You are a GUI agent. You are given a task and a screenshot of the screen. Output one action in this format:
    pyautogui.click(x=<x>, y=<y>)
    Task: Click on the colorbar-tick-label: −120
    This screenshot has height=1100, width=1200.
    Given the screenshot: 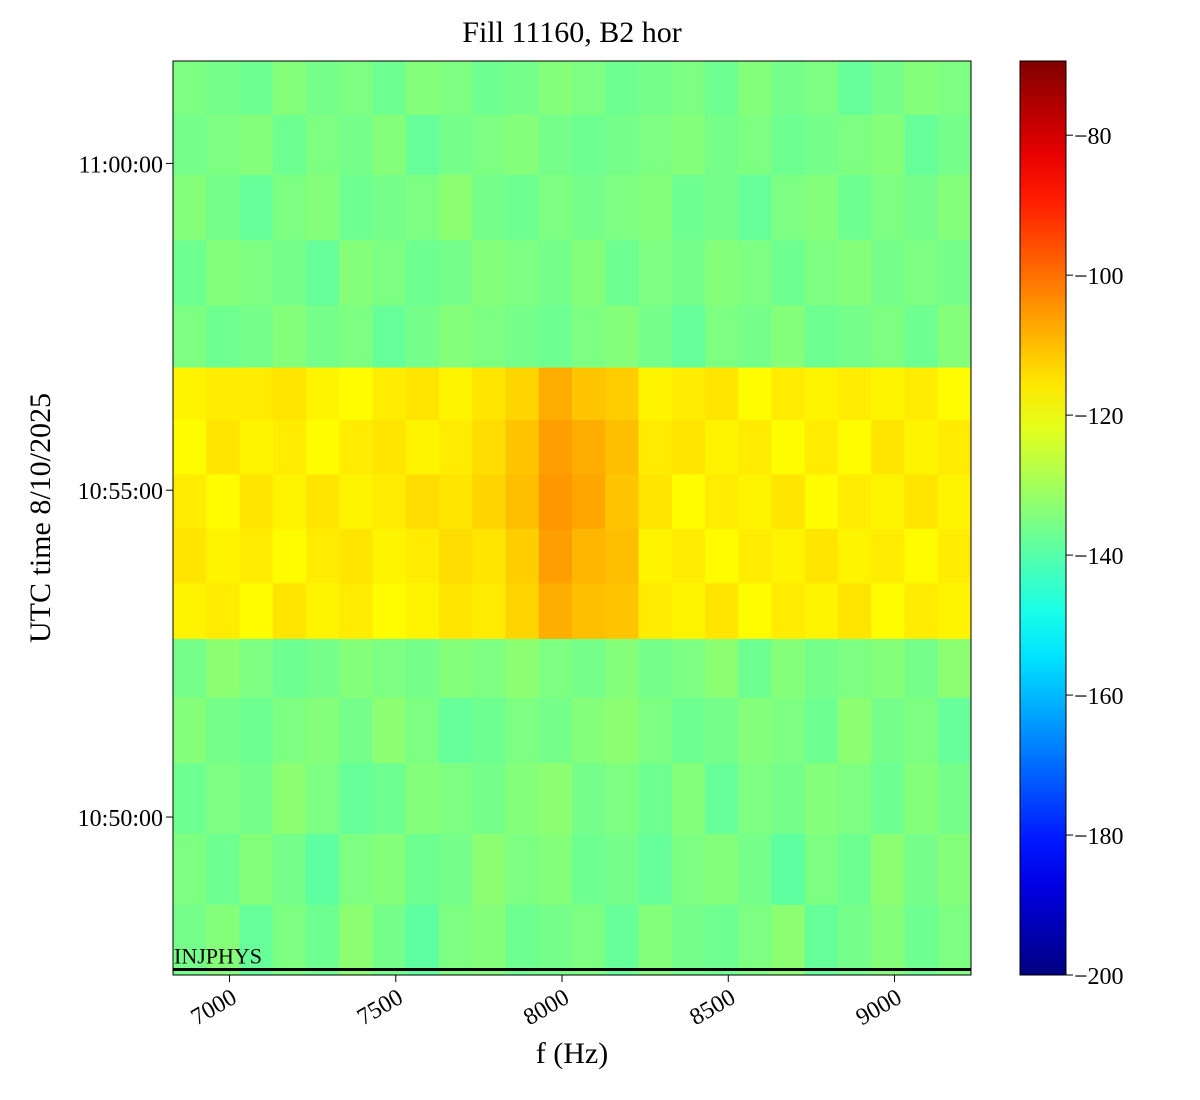 What is the action you would take?
    pyautogui.click(x=1099, y=417)
    